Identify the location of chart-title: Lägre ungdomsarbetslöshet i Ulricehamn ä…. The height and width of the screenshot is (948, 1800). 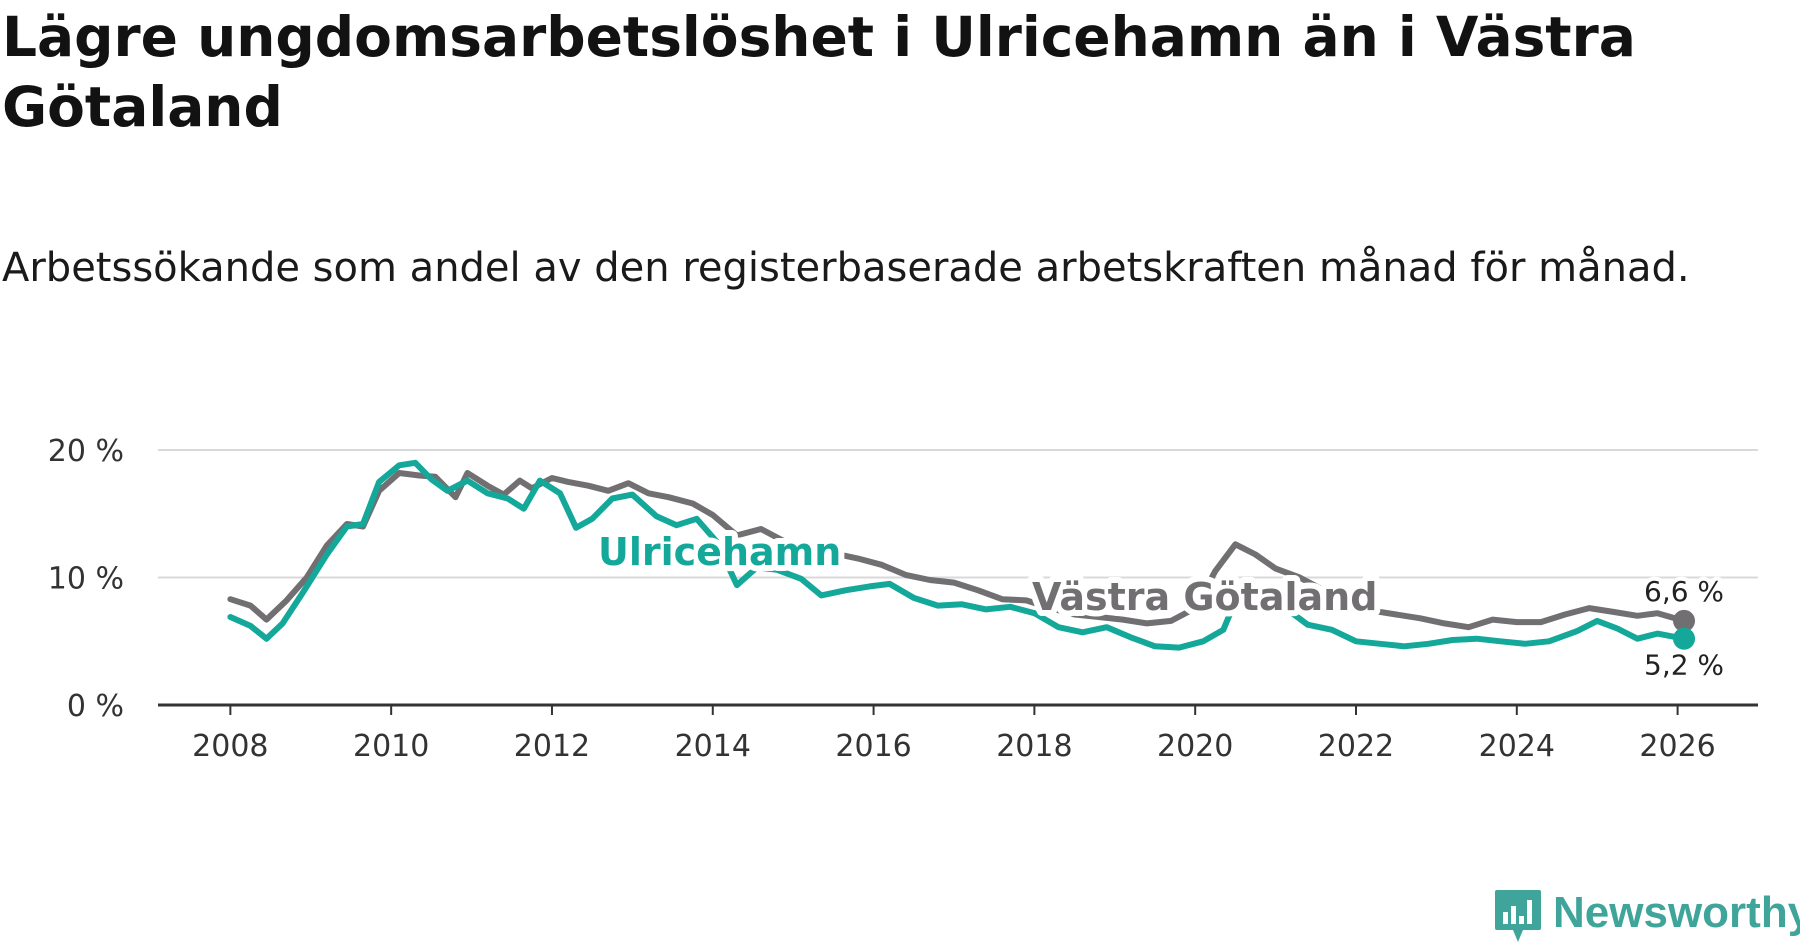
(819, 72).